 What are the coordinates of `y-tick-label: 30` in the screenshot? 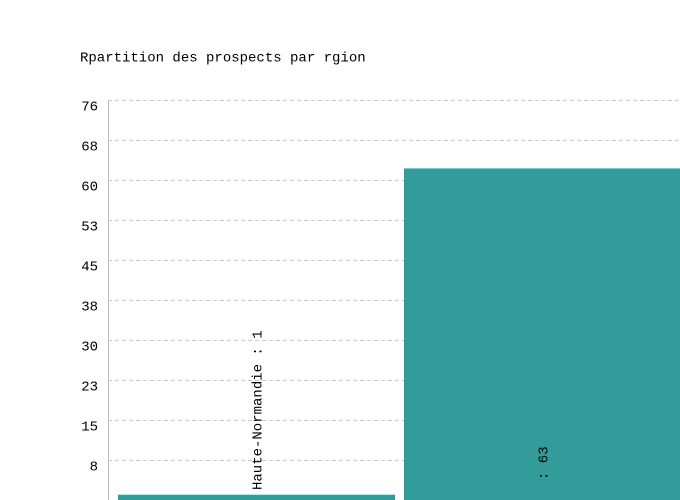 It's located at (89, 348).